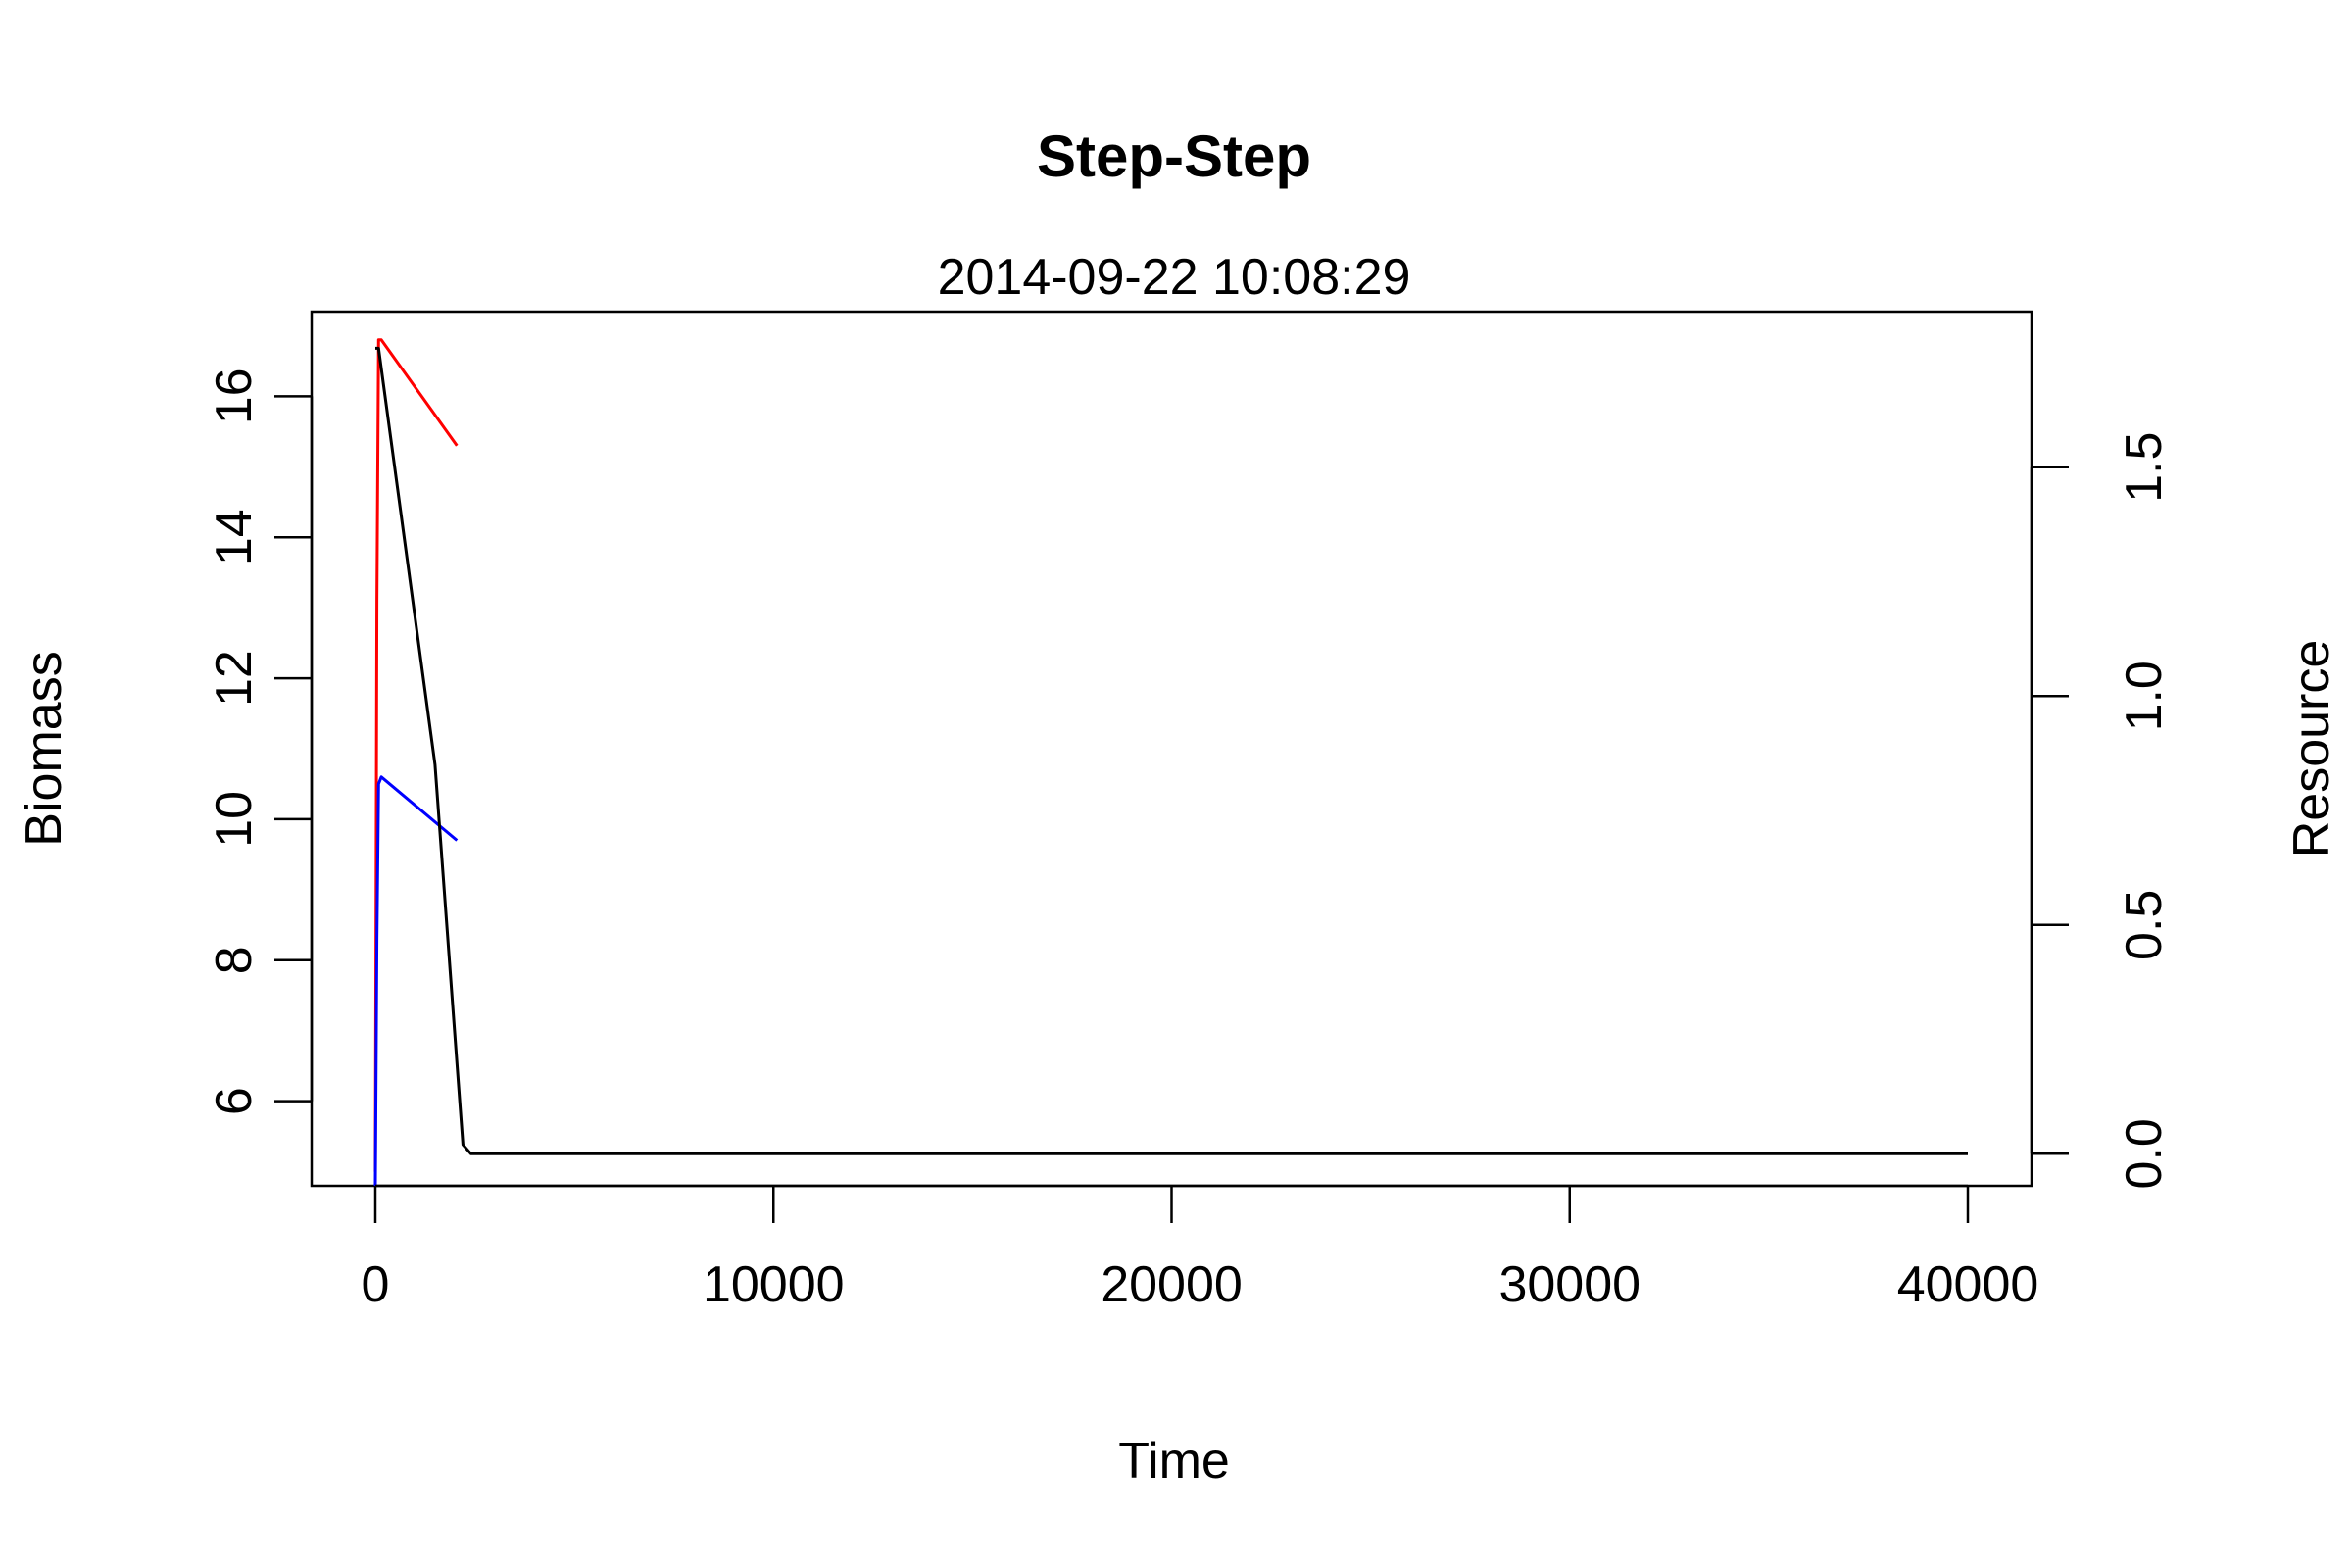  What do you see at coordinates (1174, 277) in the screenshot?
I see `chart-subtitle: 2014-09-22 10:08:29` at bounding box center [1174, 277].